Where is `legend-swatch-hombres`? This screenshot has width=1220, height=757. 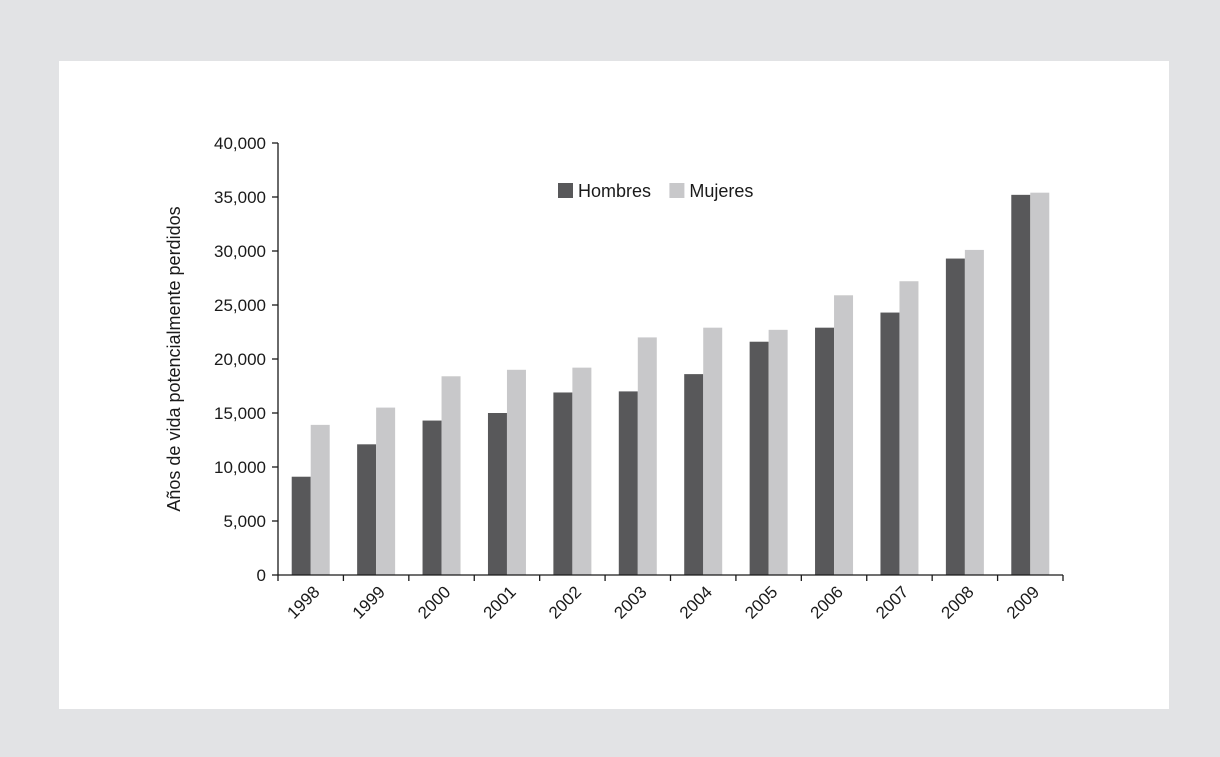
legend-swatch-hombres is located at coordinates (565, 190).